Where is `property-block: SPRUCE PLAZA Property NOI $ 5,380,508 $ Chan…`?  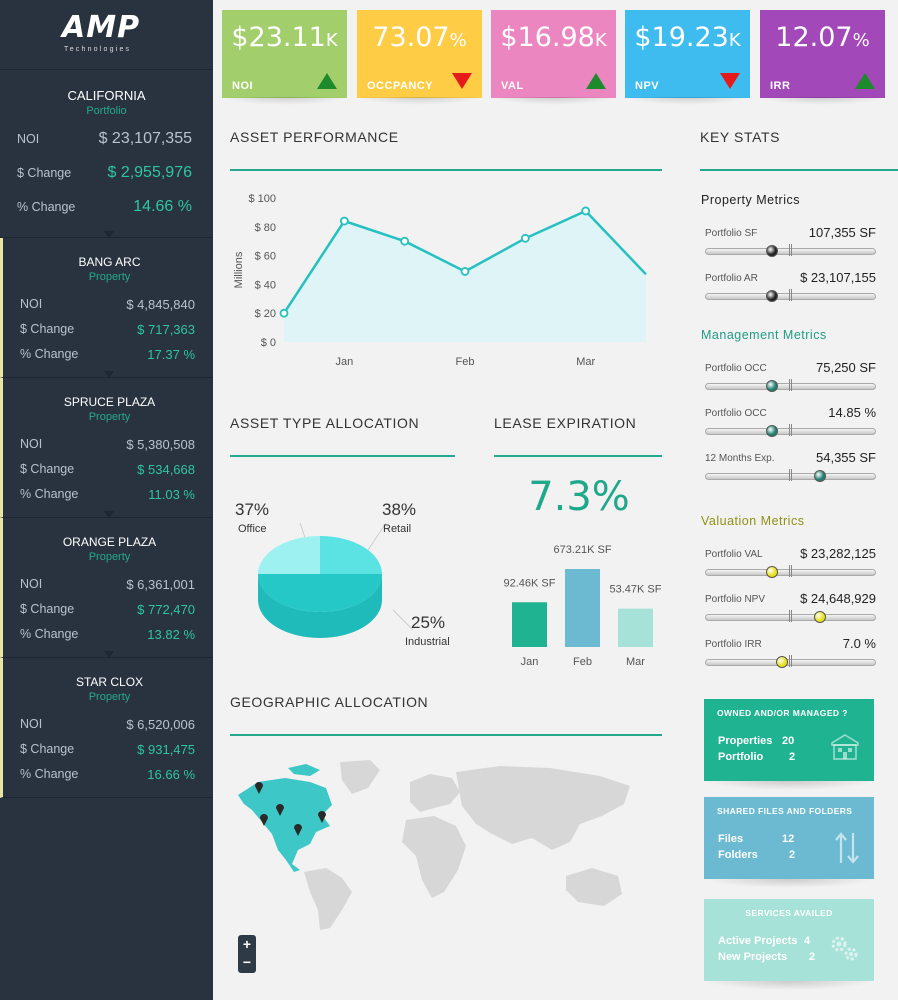
property-block: SPRUCE PLAZA Property NOI $ 5,380,508 $ Chan… is located at coordinates (106, 444).